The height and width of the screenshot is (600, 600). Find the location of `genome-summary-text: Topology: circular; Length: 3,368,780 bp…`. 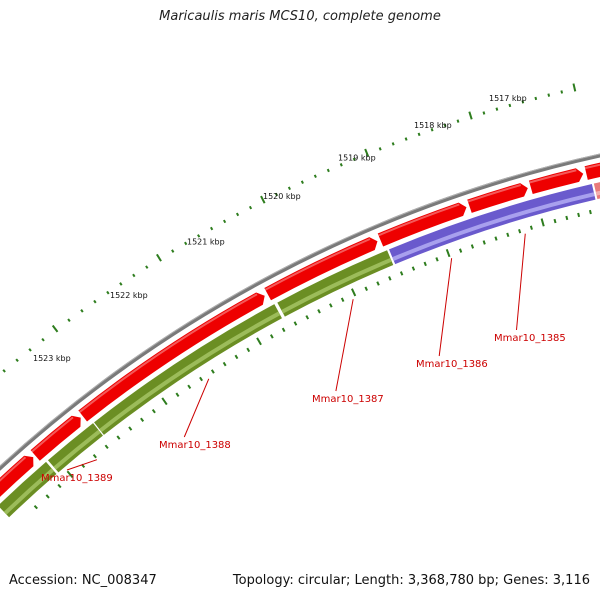

genome-summary-text: Topology: circular; Length: 3,368,780 bp… is located at coordinates (411, 580).